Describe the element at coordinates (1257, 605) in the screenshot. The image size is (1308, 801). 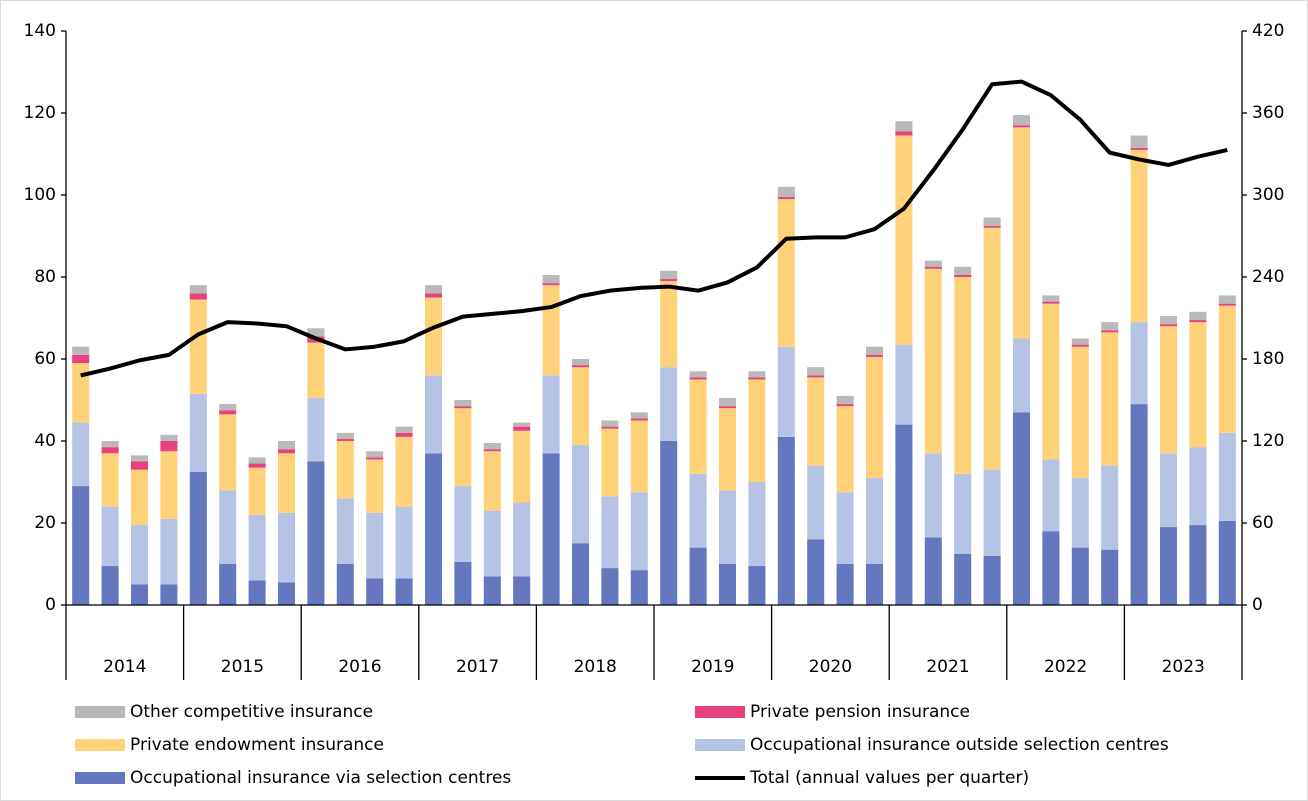
I see `y2-tick-label: 0` at that location.